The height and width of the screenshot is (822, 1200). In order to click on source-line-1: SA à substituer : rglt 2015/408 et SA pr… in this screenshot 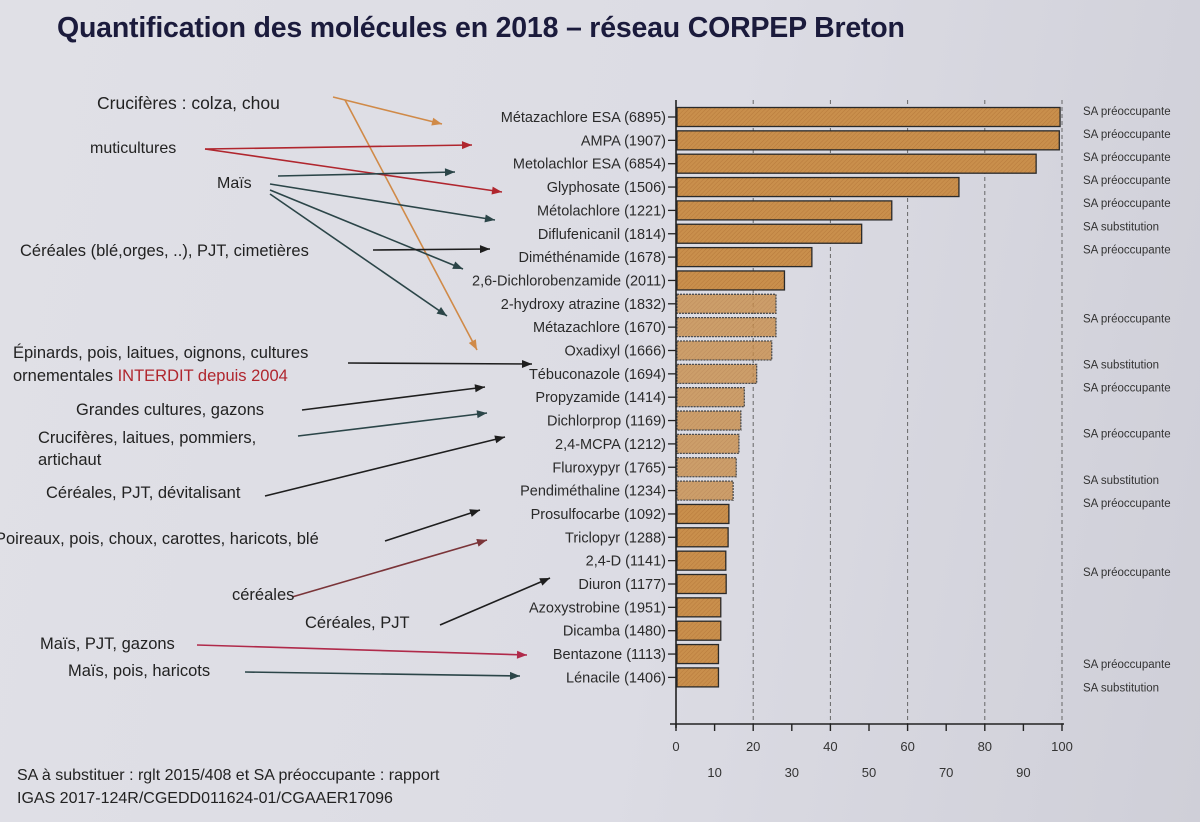, I will do `click(228, 775)`.